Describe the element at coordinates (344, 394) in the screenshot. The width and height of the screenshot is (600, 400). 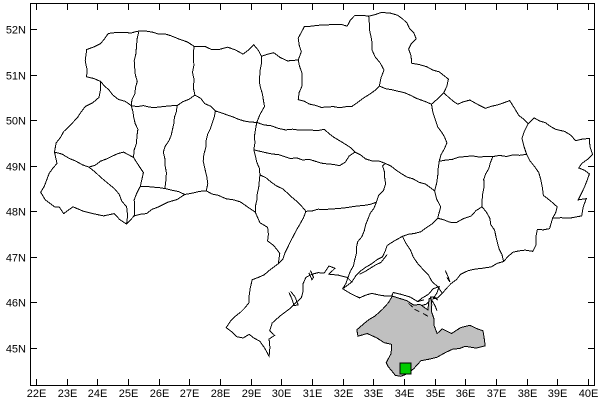
I see `x-tick-label: 32E` at that location.